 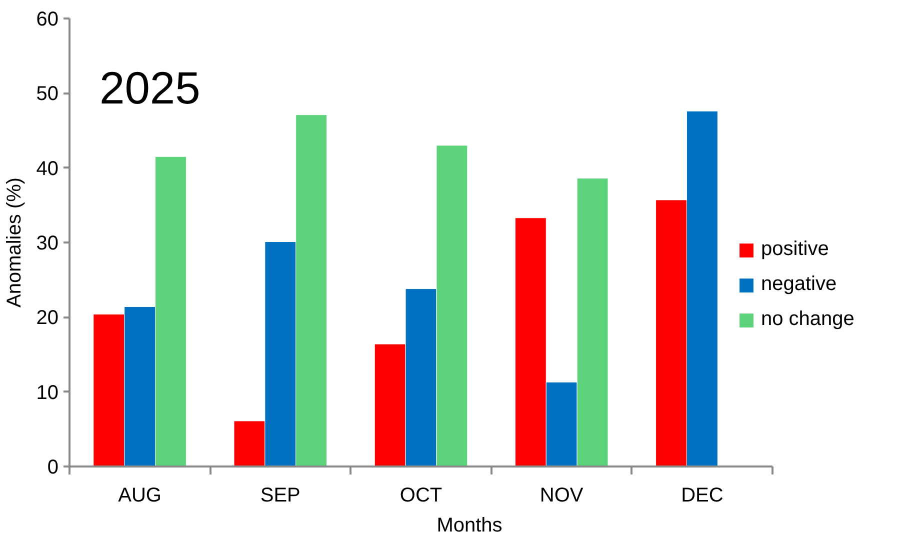 I want to click on y-tick-label: 20, so click(x=47, y=318).